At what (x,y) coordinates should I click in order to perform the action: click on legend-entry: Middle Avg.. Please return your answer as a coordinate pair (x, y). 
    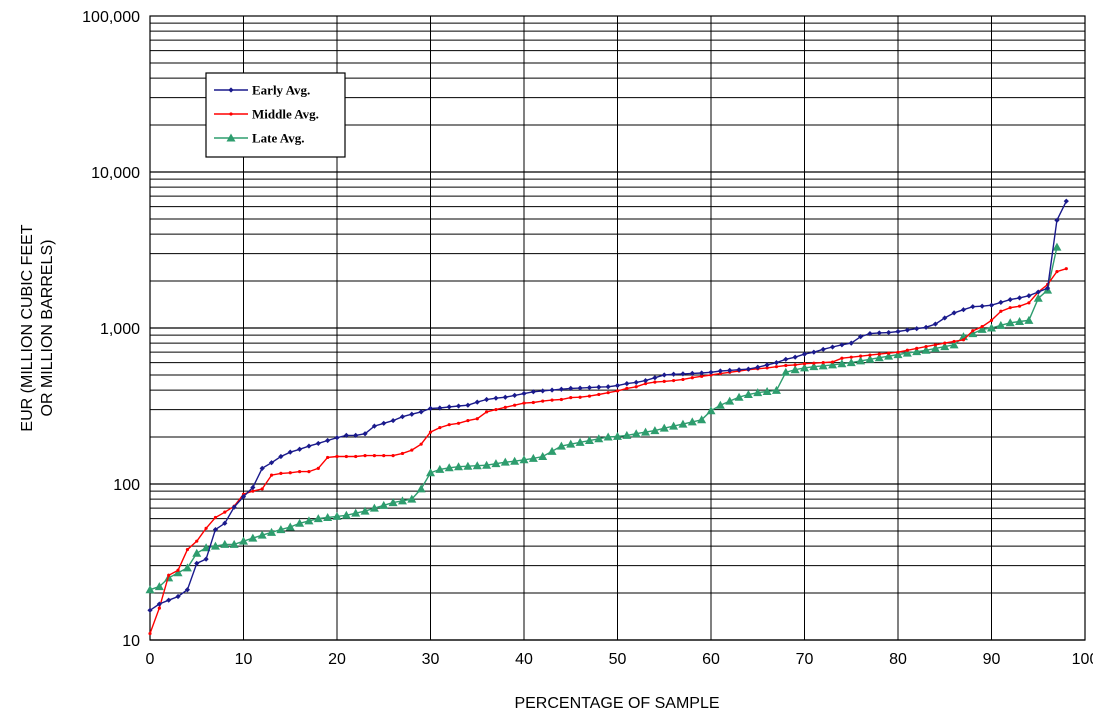
    Looking at the image, I should click on (266, 114).